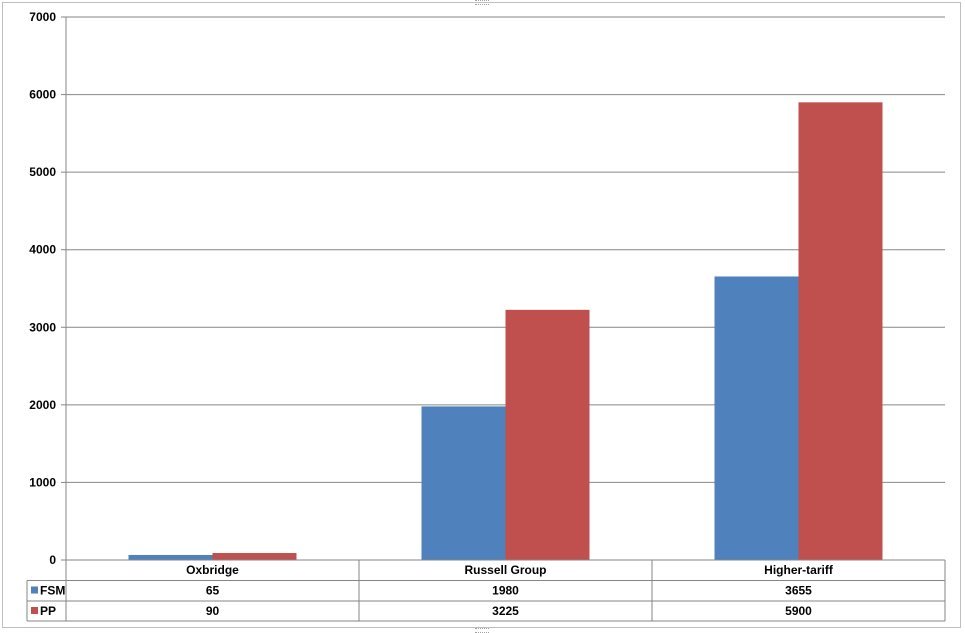  Describe the element at coordinates (505, 611) in the screenshot. I see `table-cell: 3225` at that location.